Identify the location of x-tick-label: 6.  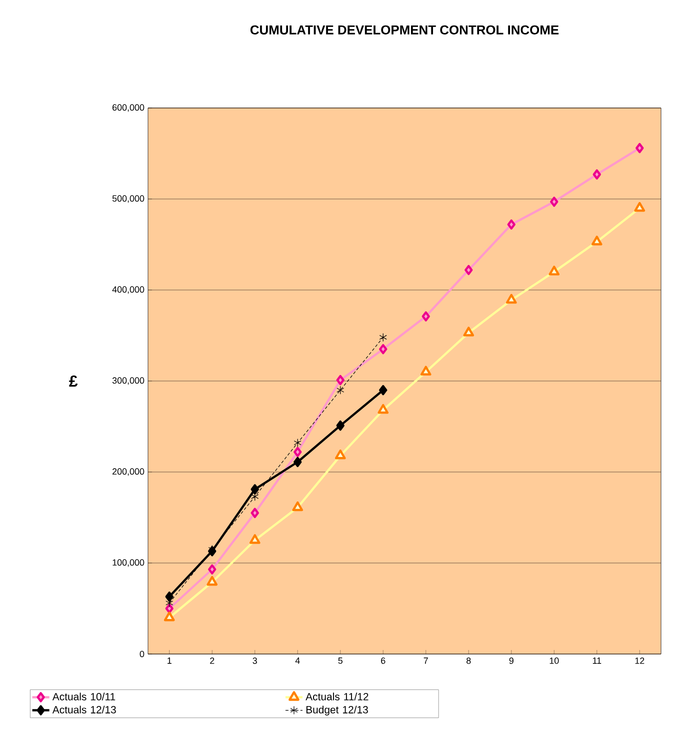
(383, 661).